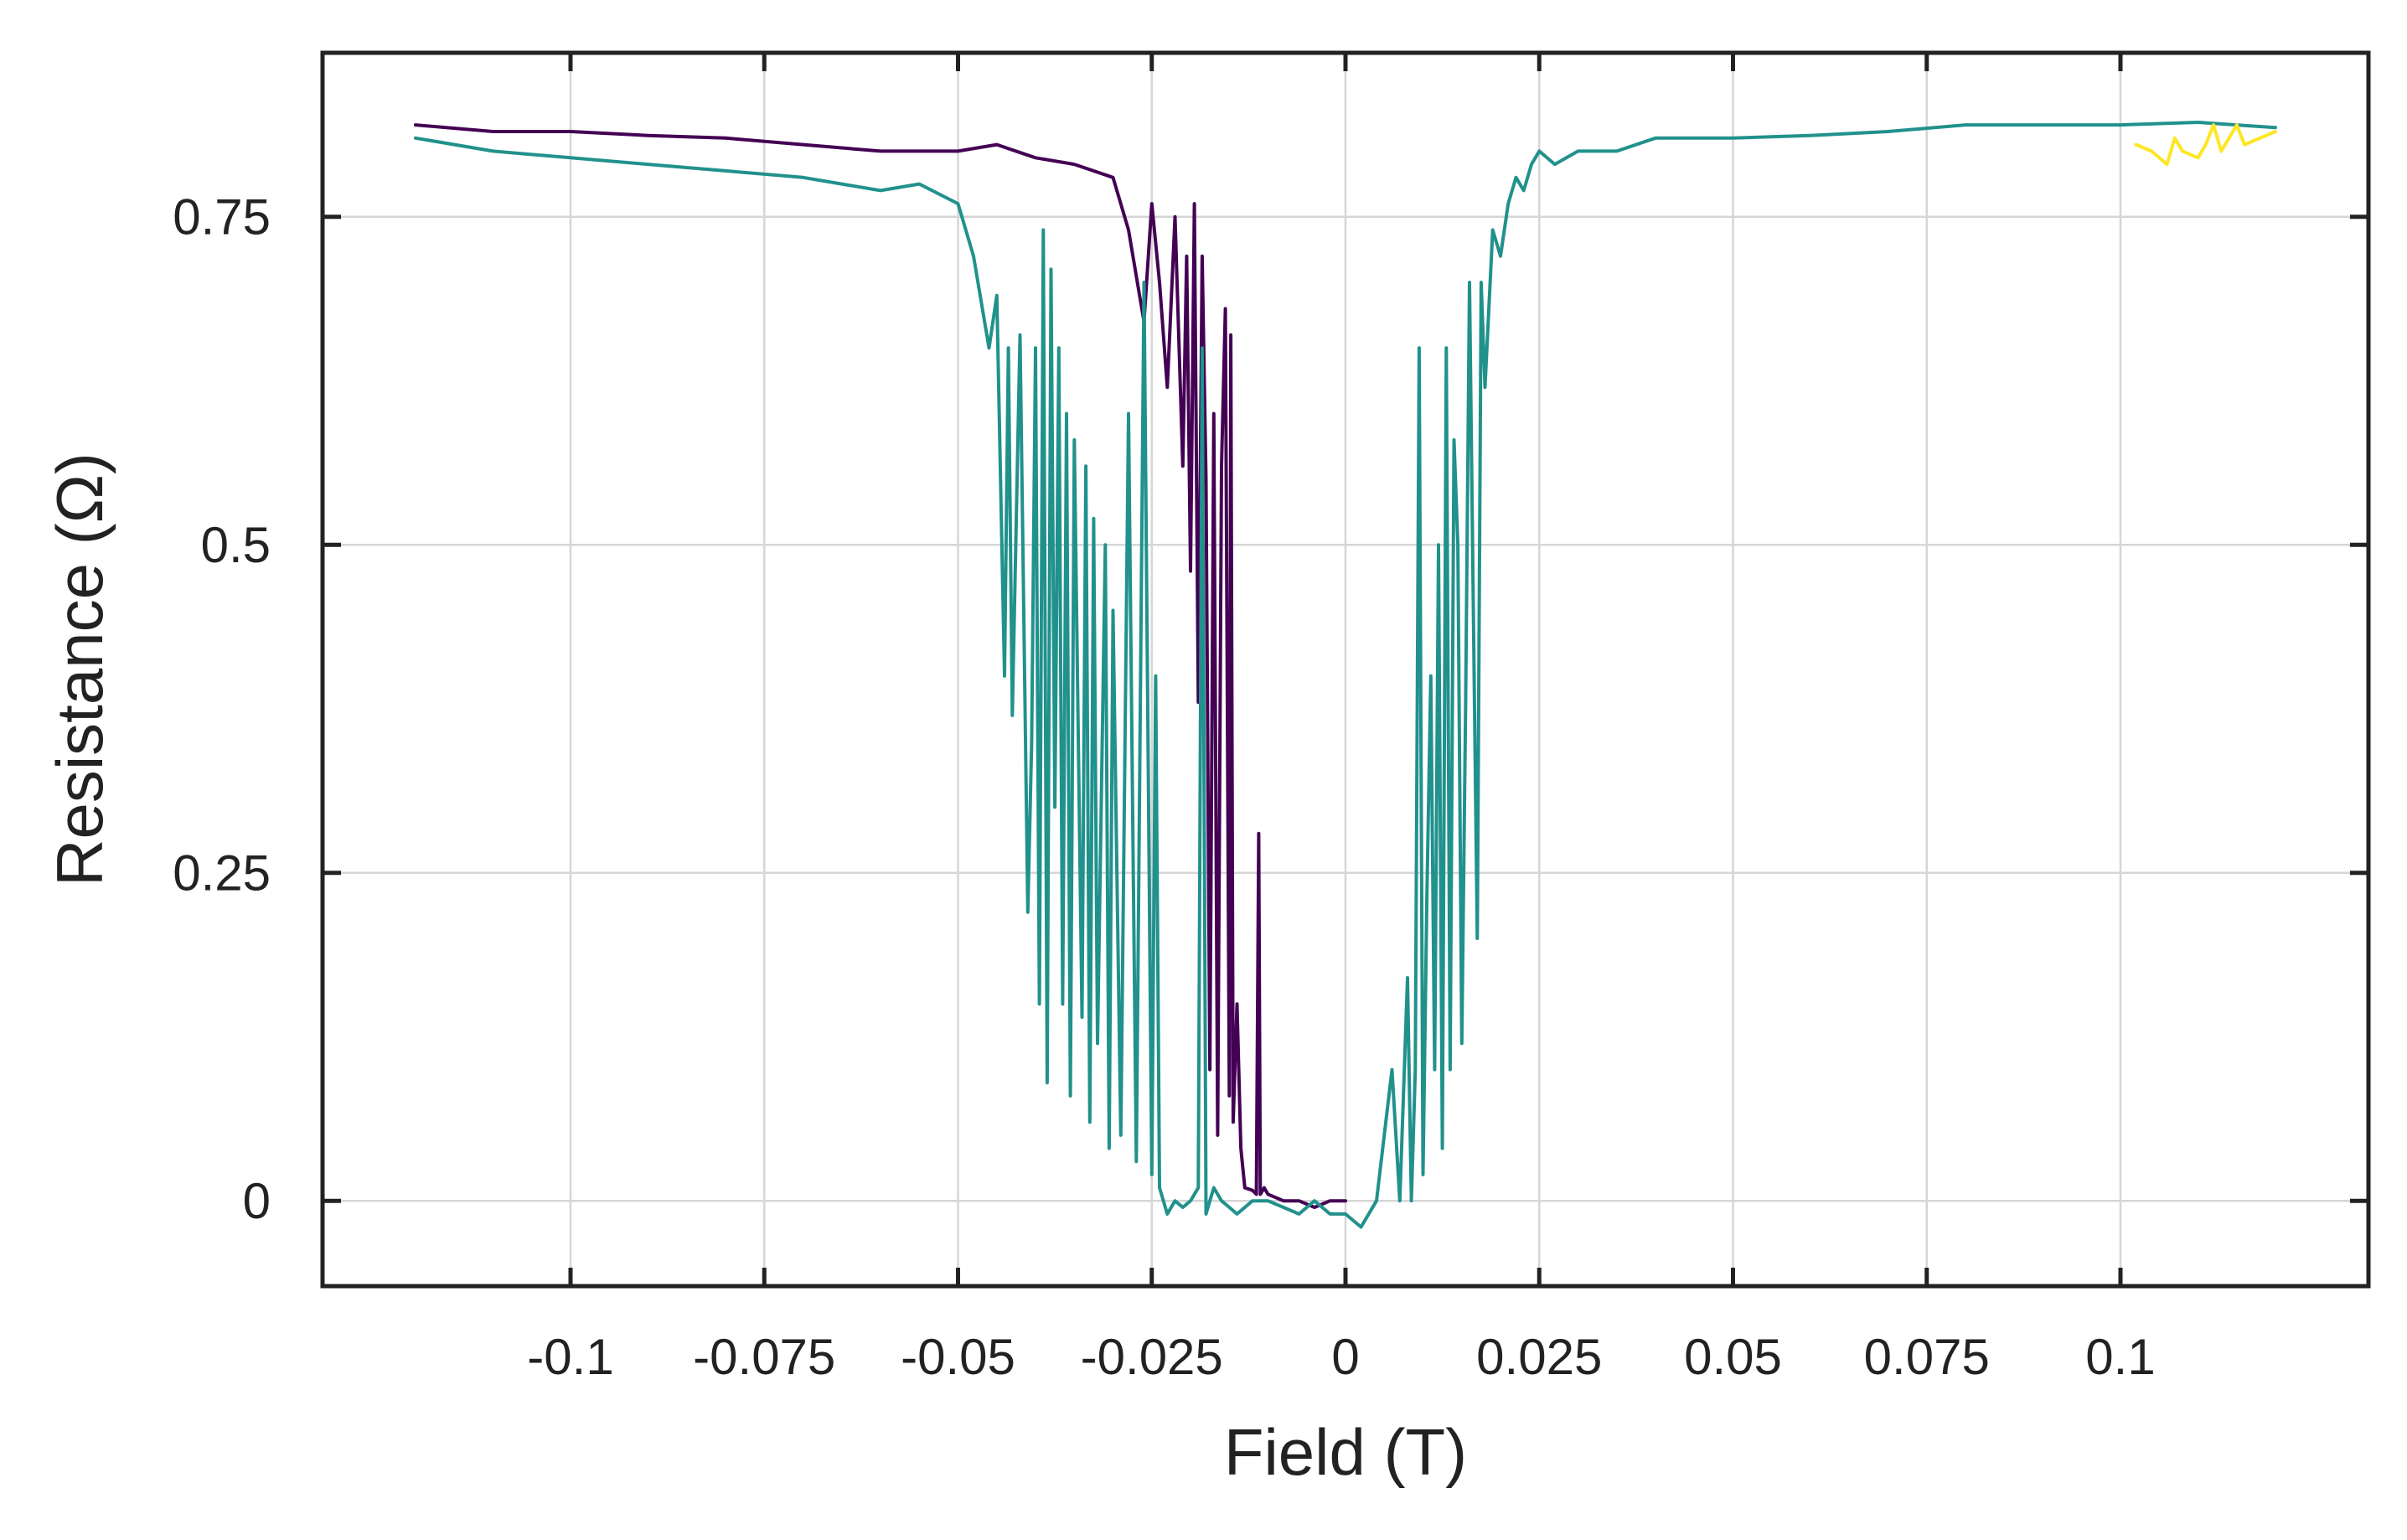 This screenshot has height=1540, width=2407. I want to click on x-tick-label: 0, so click(1345, 1357).